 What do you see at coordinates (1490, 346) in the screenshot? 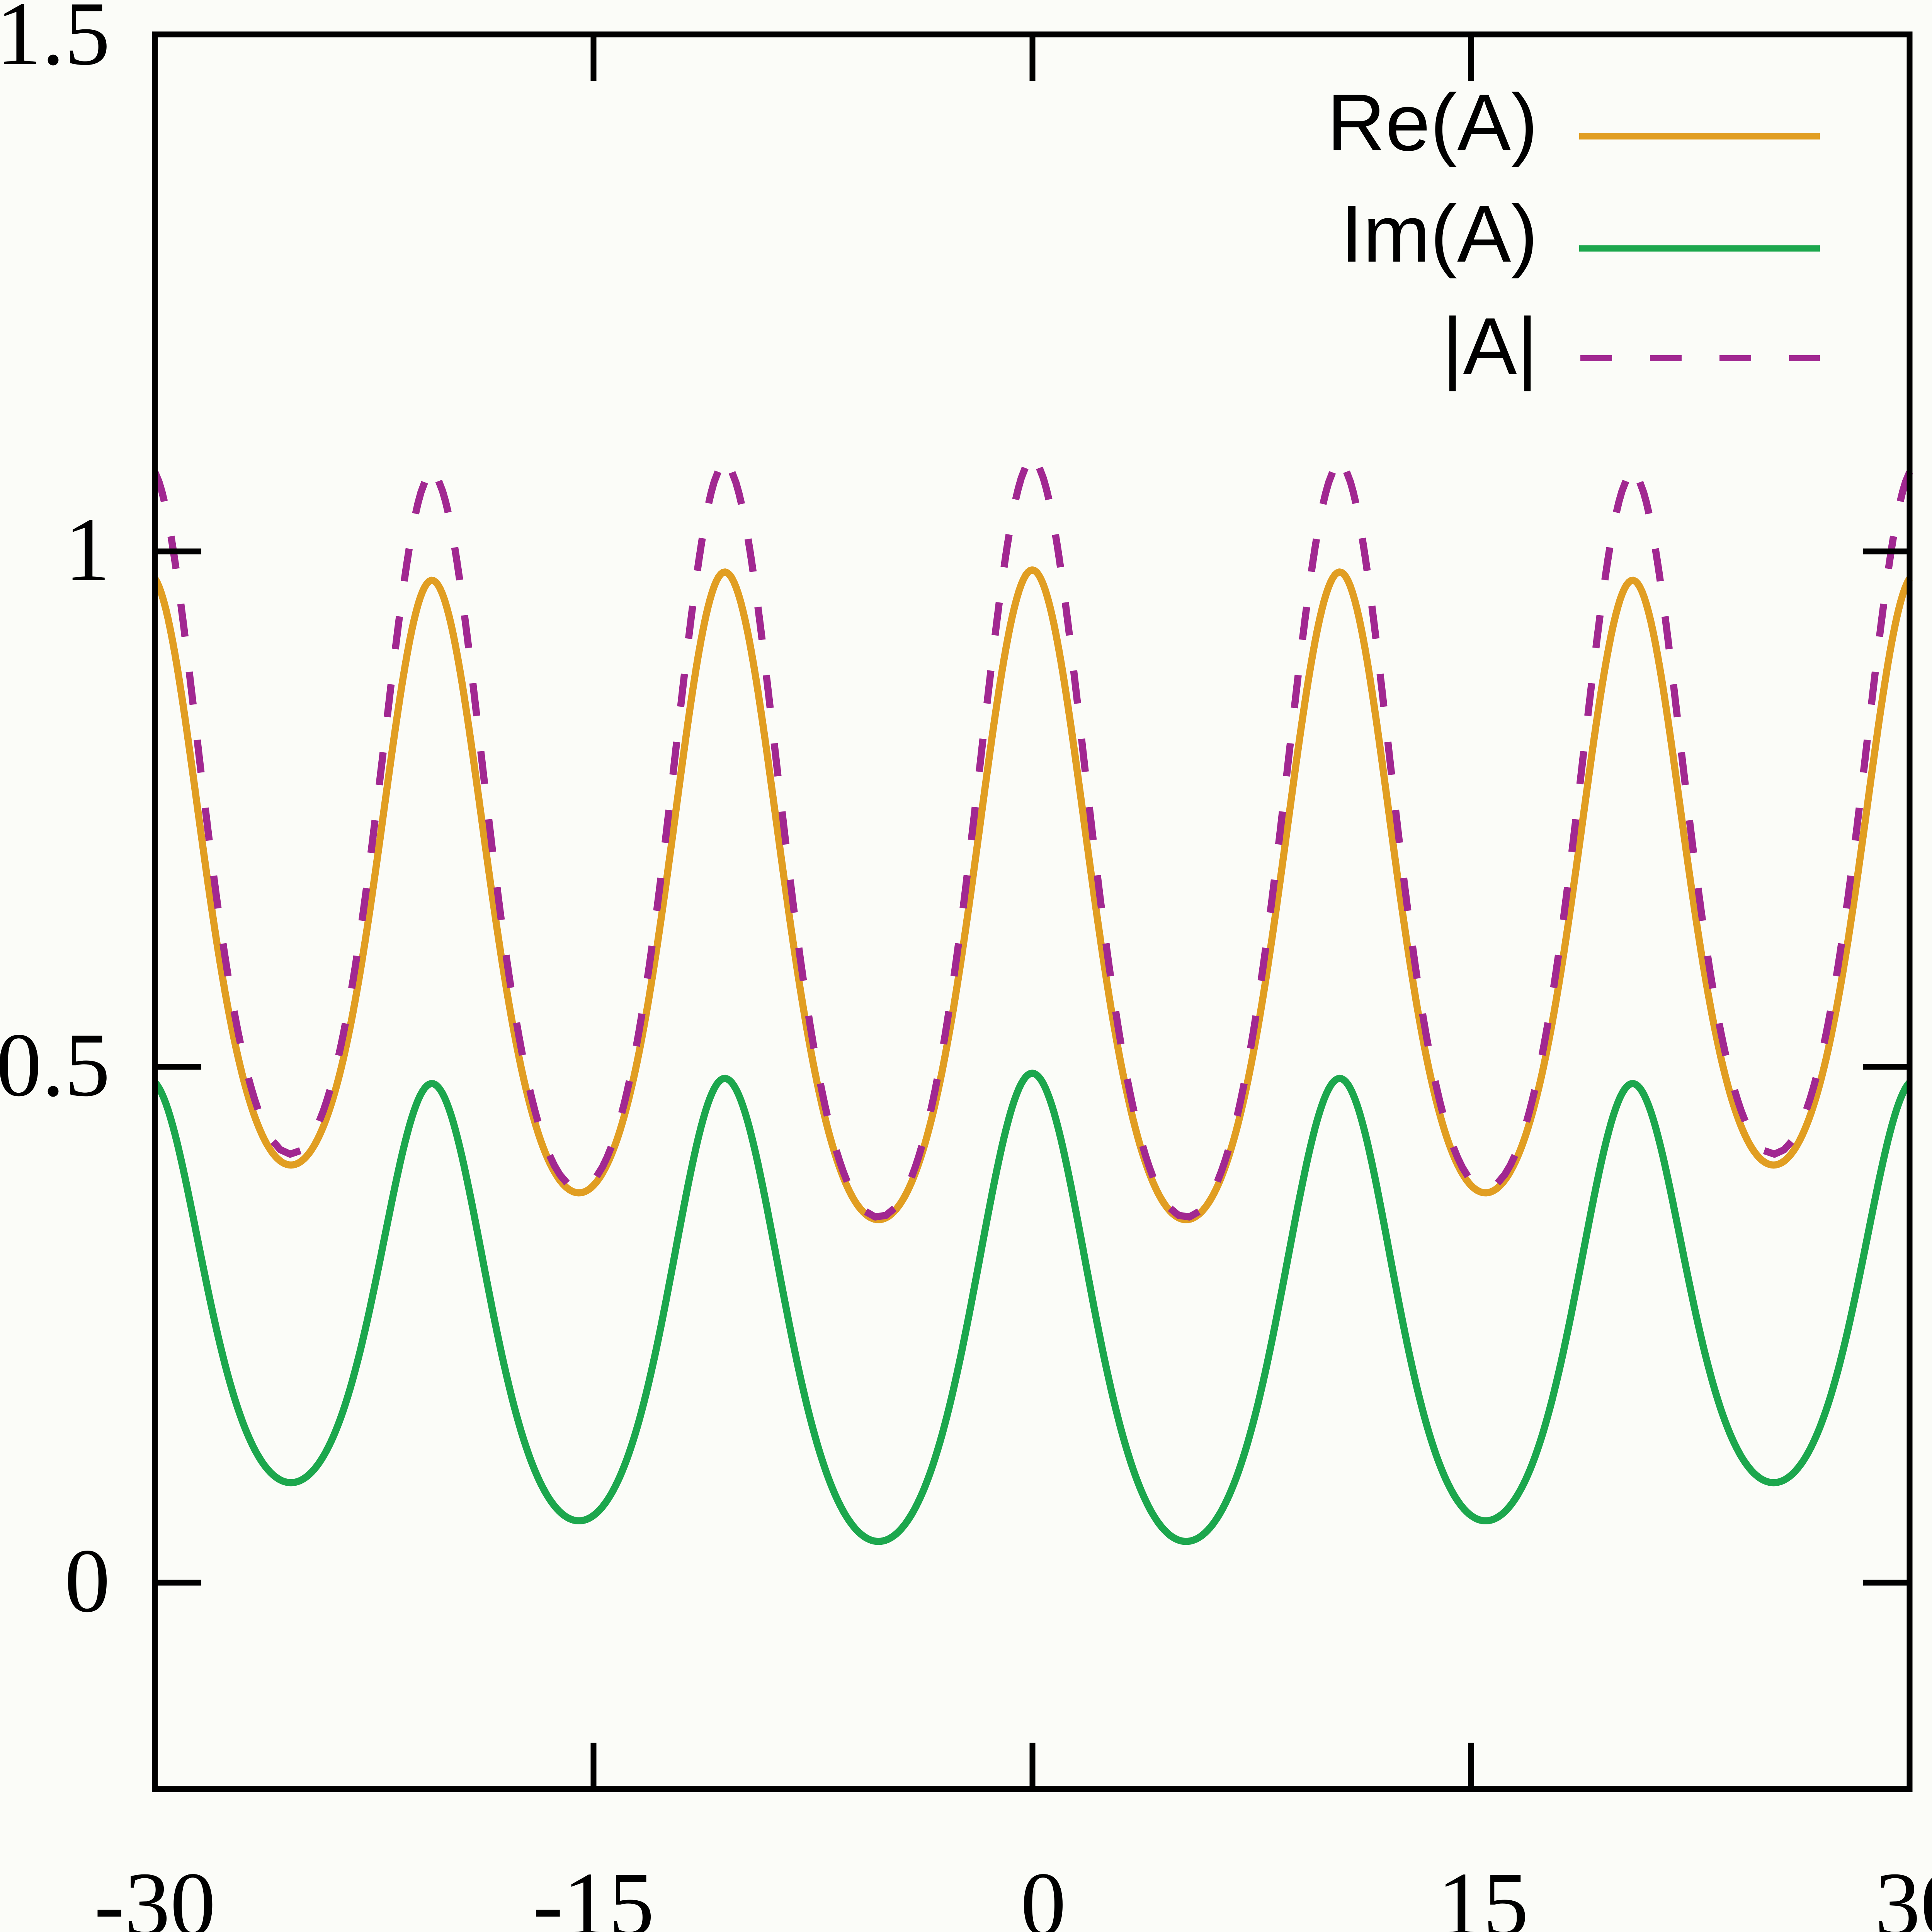
I see `svg-text: |A|` at bounding box center [1490, 346].